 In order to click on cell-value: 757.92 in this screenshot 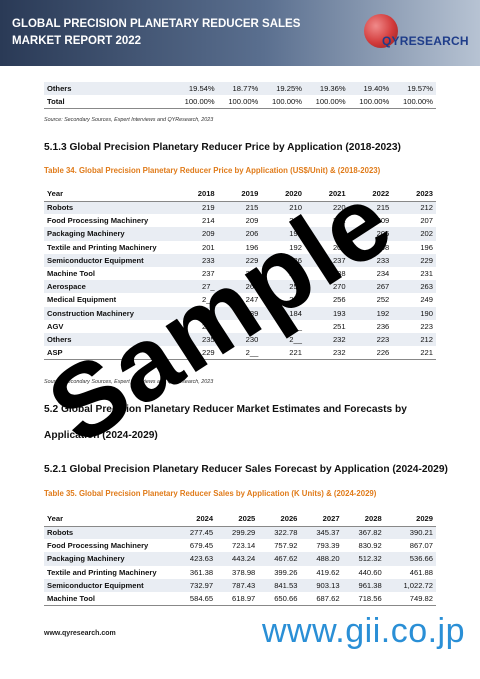, I will do `click(286, 546)`.